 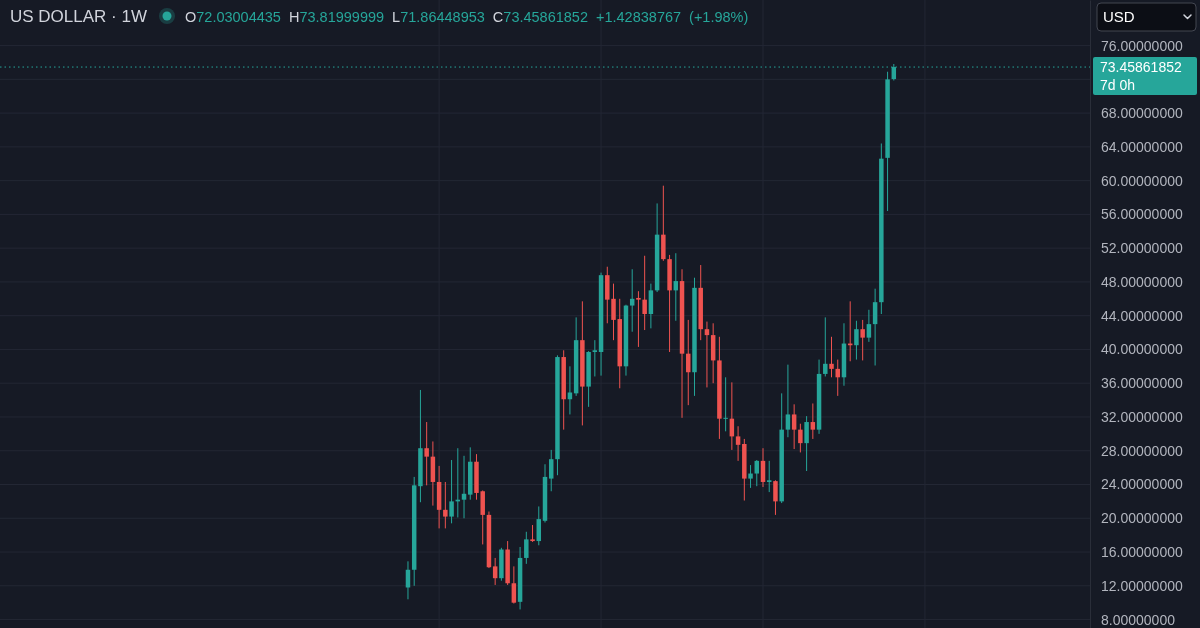 What do you see at coordinates (466, 17) in the screenshot?
I see `text: O72.03004435 H73.81999999 L71.86448953 C73.45861852 +1.42838767 (+1.98%)` at bounding box center [466, 17].